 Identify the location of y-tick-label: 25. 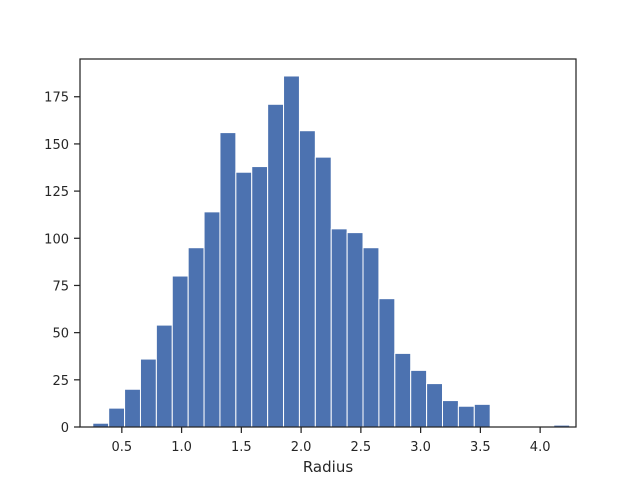
(60, 381).